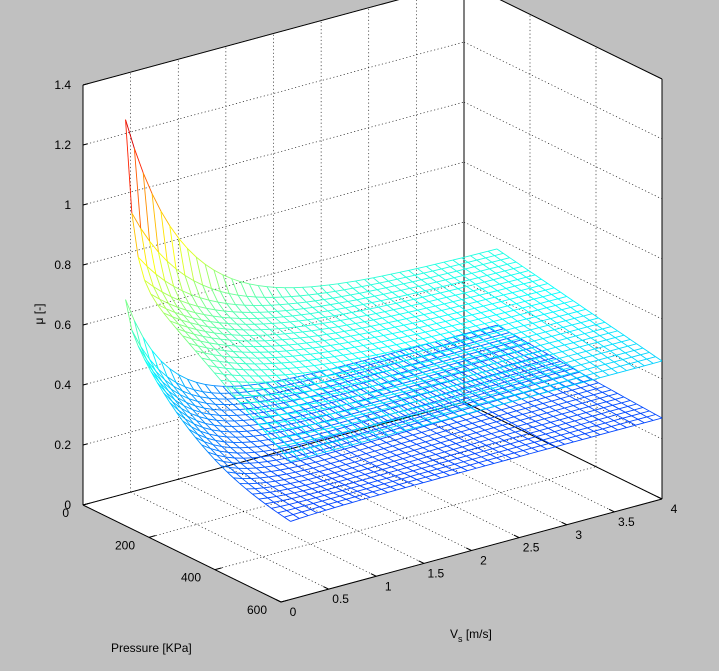 Image resolution: width=719 pixels, height=671 pixels. What do you see at coordinates (62, 265) in the screenshot?
I see `z-tick-label: 0.8` at bounding box center [62, 265].